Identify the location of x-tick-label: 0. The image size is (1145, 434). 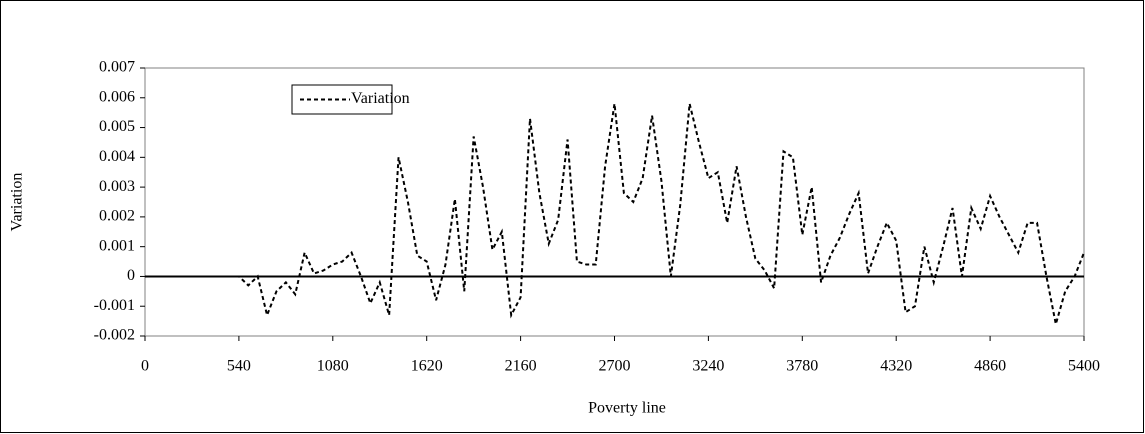
(145, 366).